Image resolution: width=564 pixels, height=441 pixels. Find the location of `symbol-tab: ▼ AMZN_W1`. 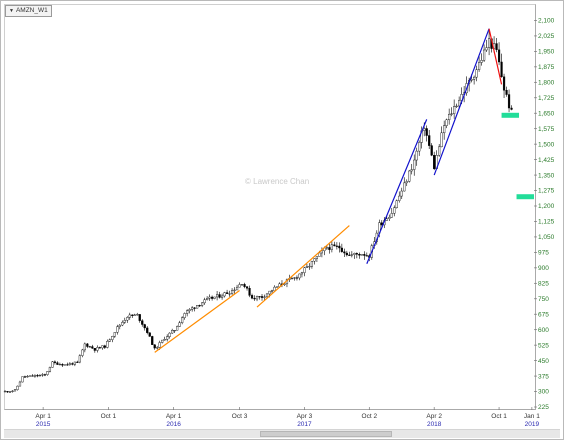

symbol-tab: ▼ AMZN_W1 is located at coordinates (28, 11).